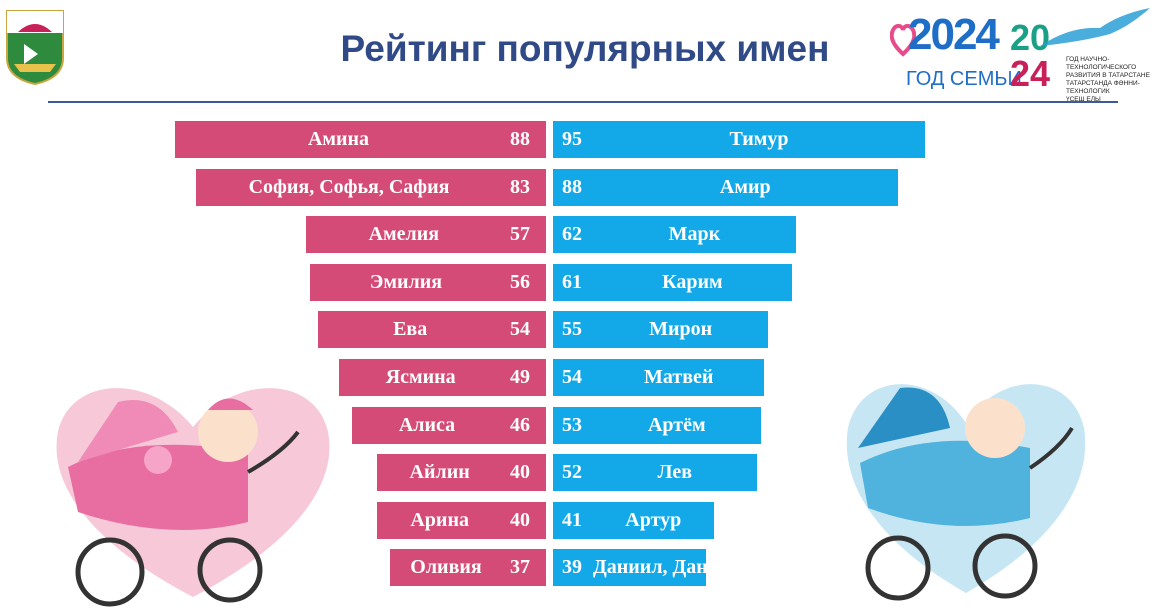 The height and width of the screenshot is (609, 1170). Describe the element at coordinates (903, 40) in the screenshot. I see `heart-icon` at that location.